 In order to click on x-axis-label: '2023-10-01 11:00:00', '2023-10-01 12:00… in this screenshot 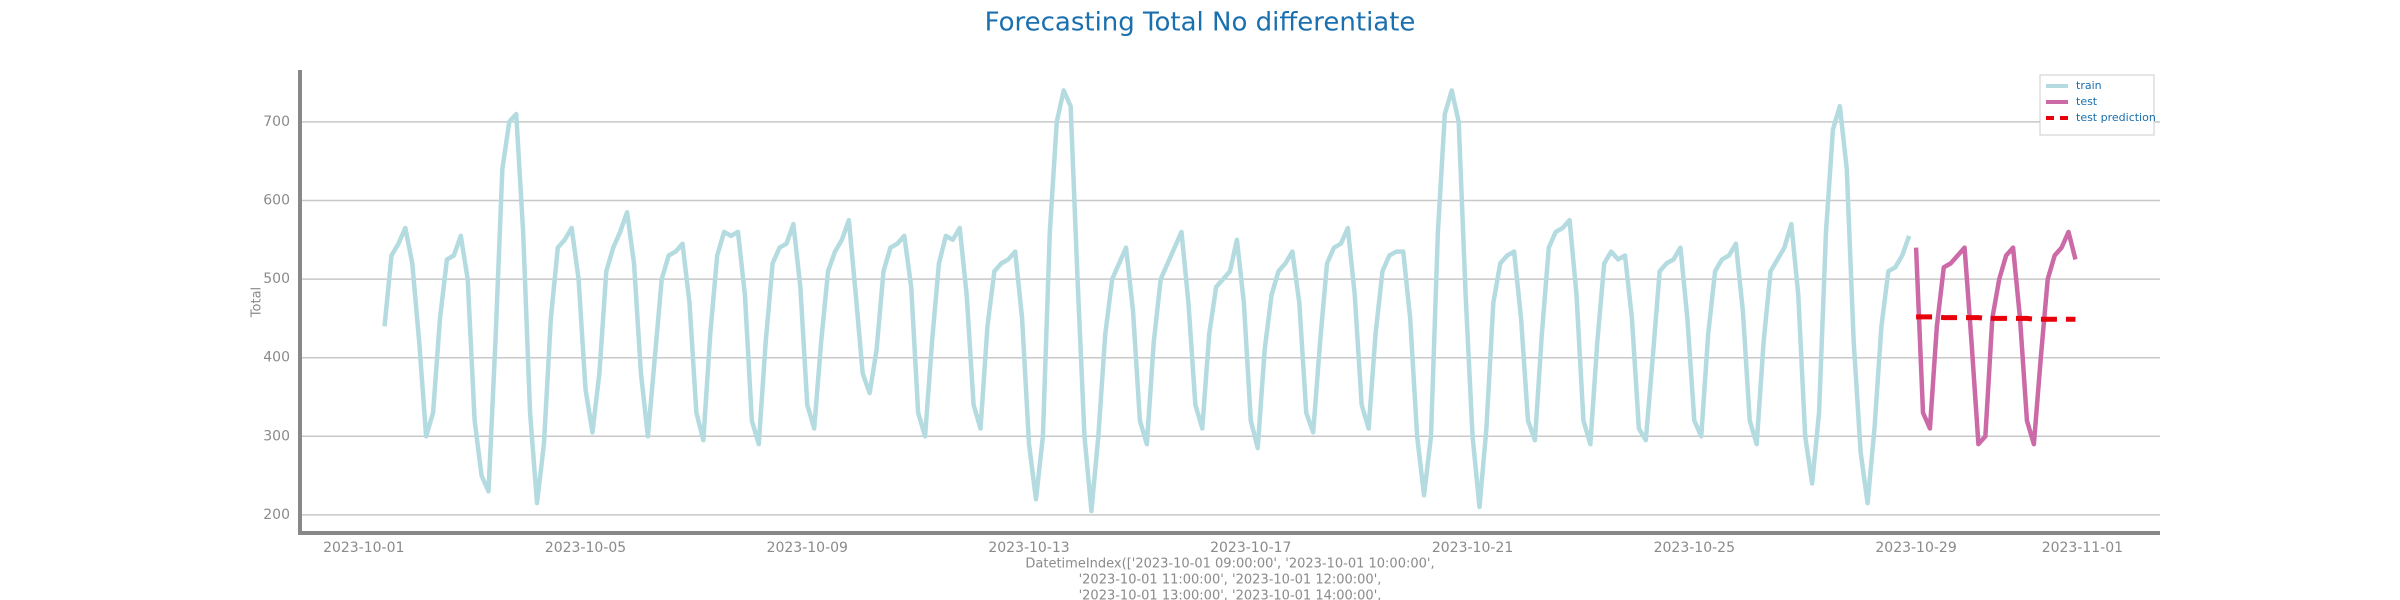, I will do `click(1230, 580)`.